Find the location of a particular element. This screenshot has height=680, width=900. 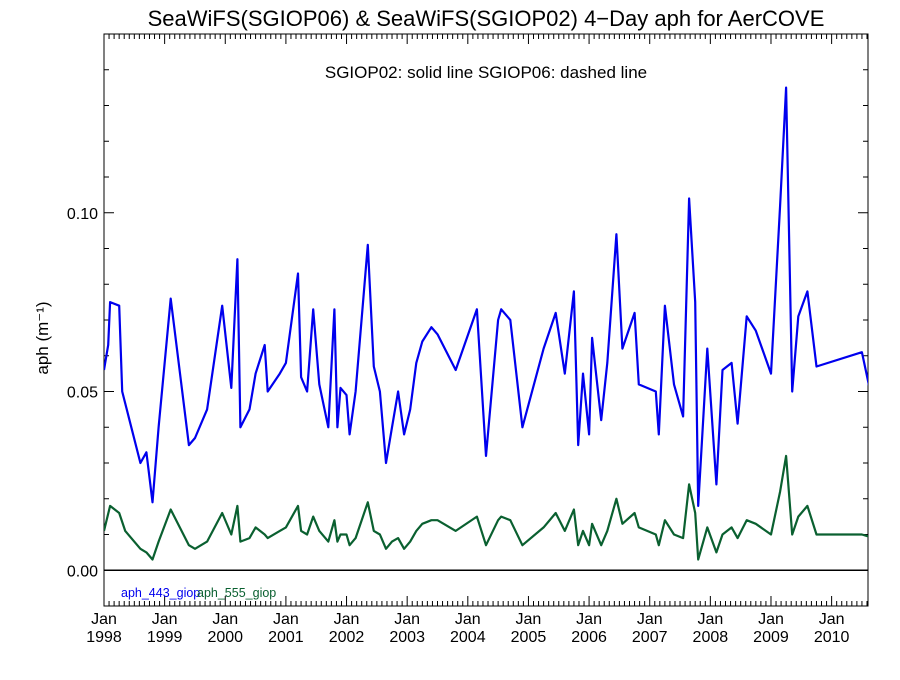

x-tick-label-year: 2003 is located at coordinates (407, 637).